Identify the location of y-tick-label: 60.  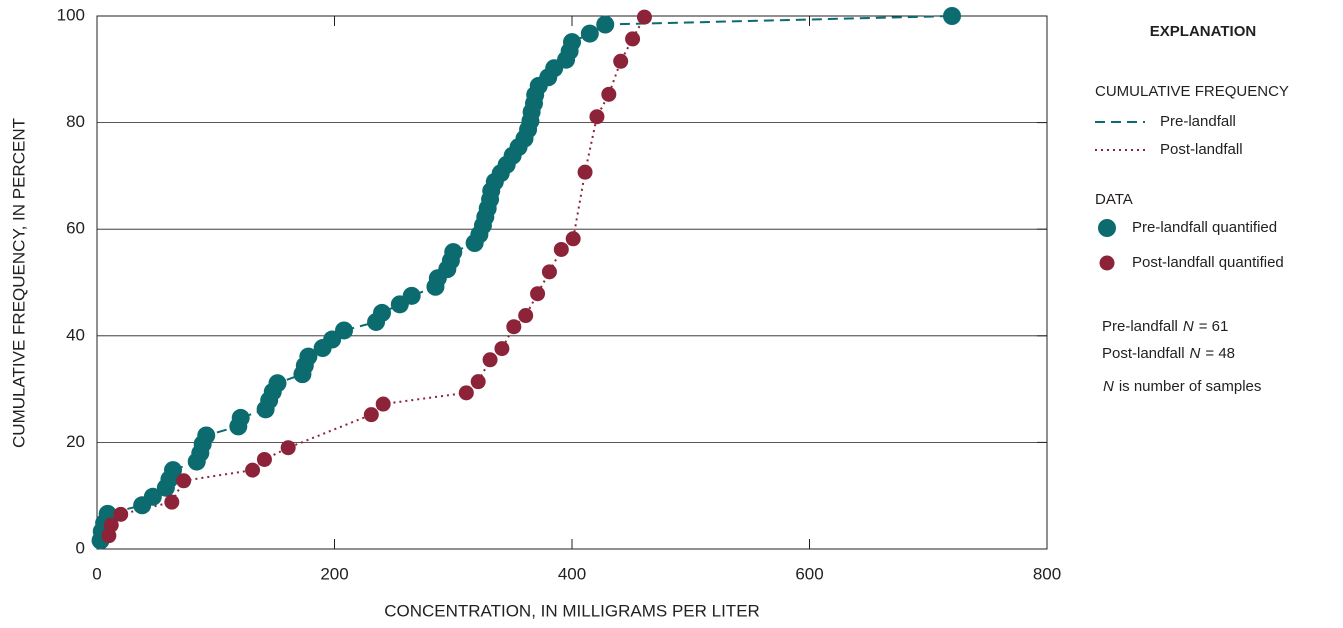
(75, 228).